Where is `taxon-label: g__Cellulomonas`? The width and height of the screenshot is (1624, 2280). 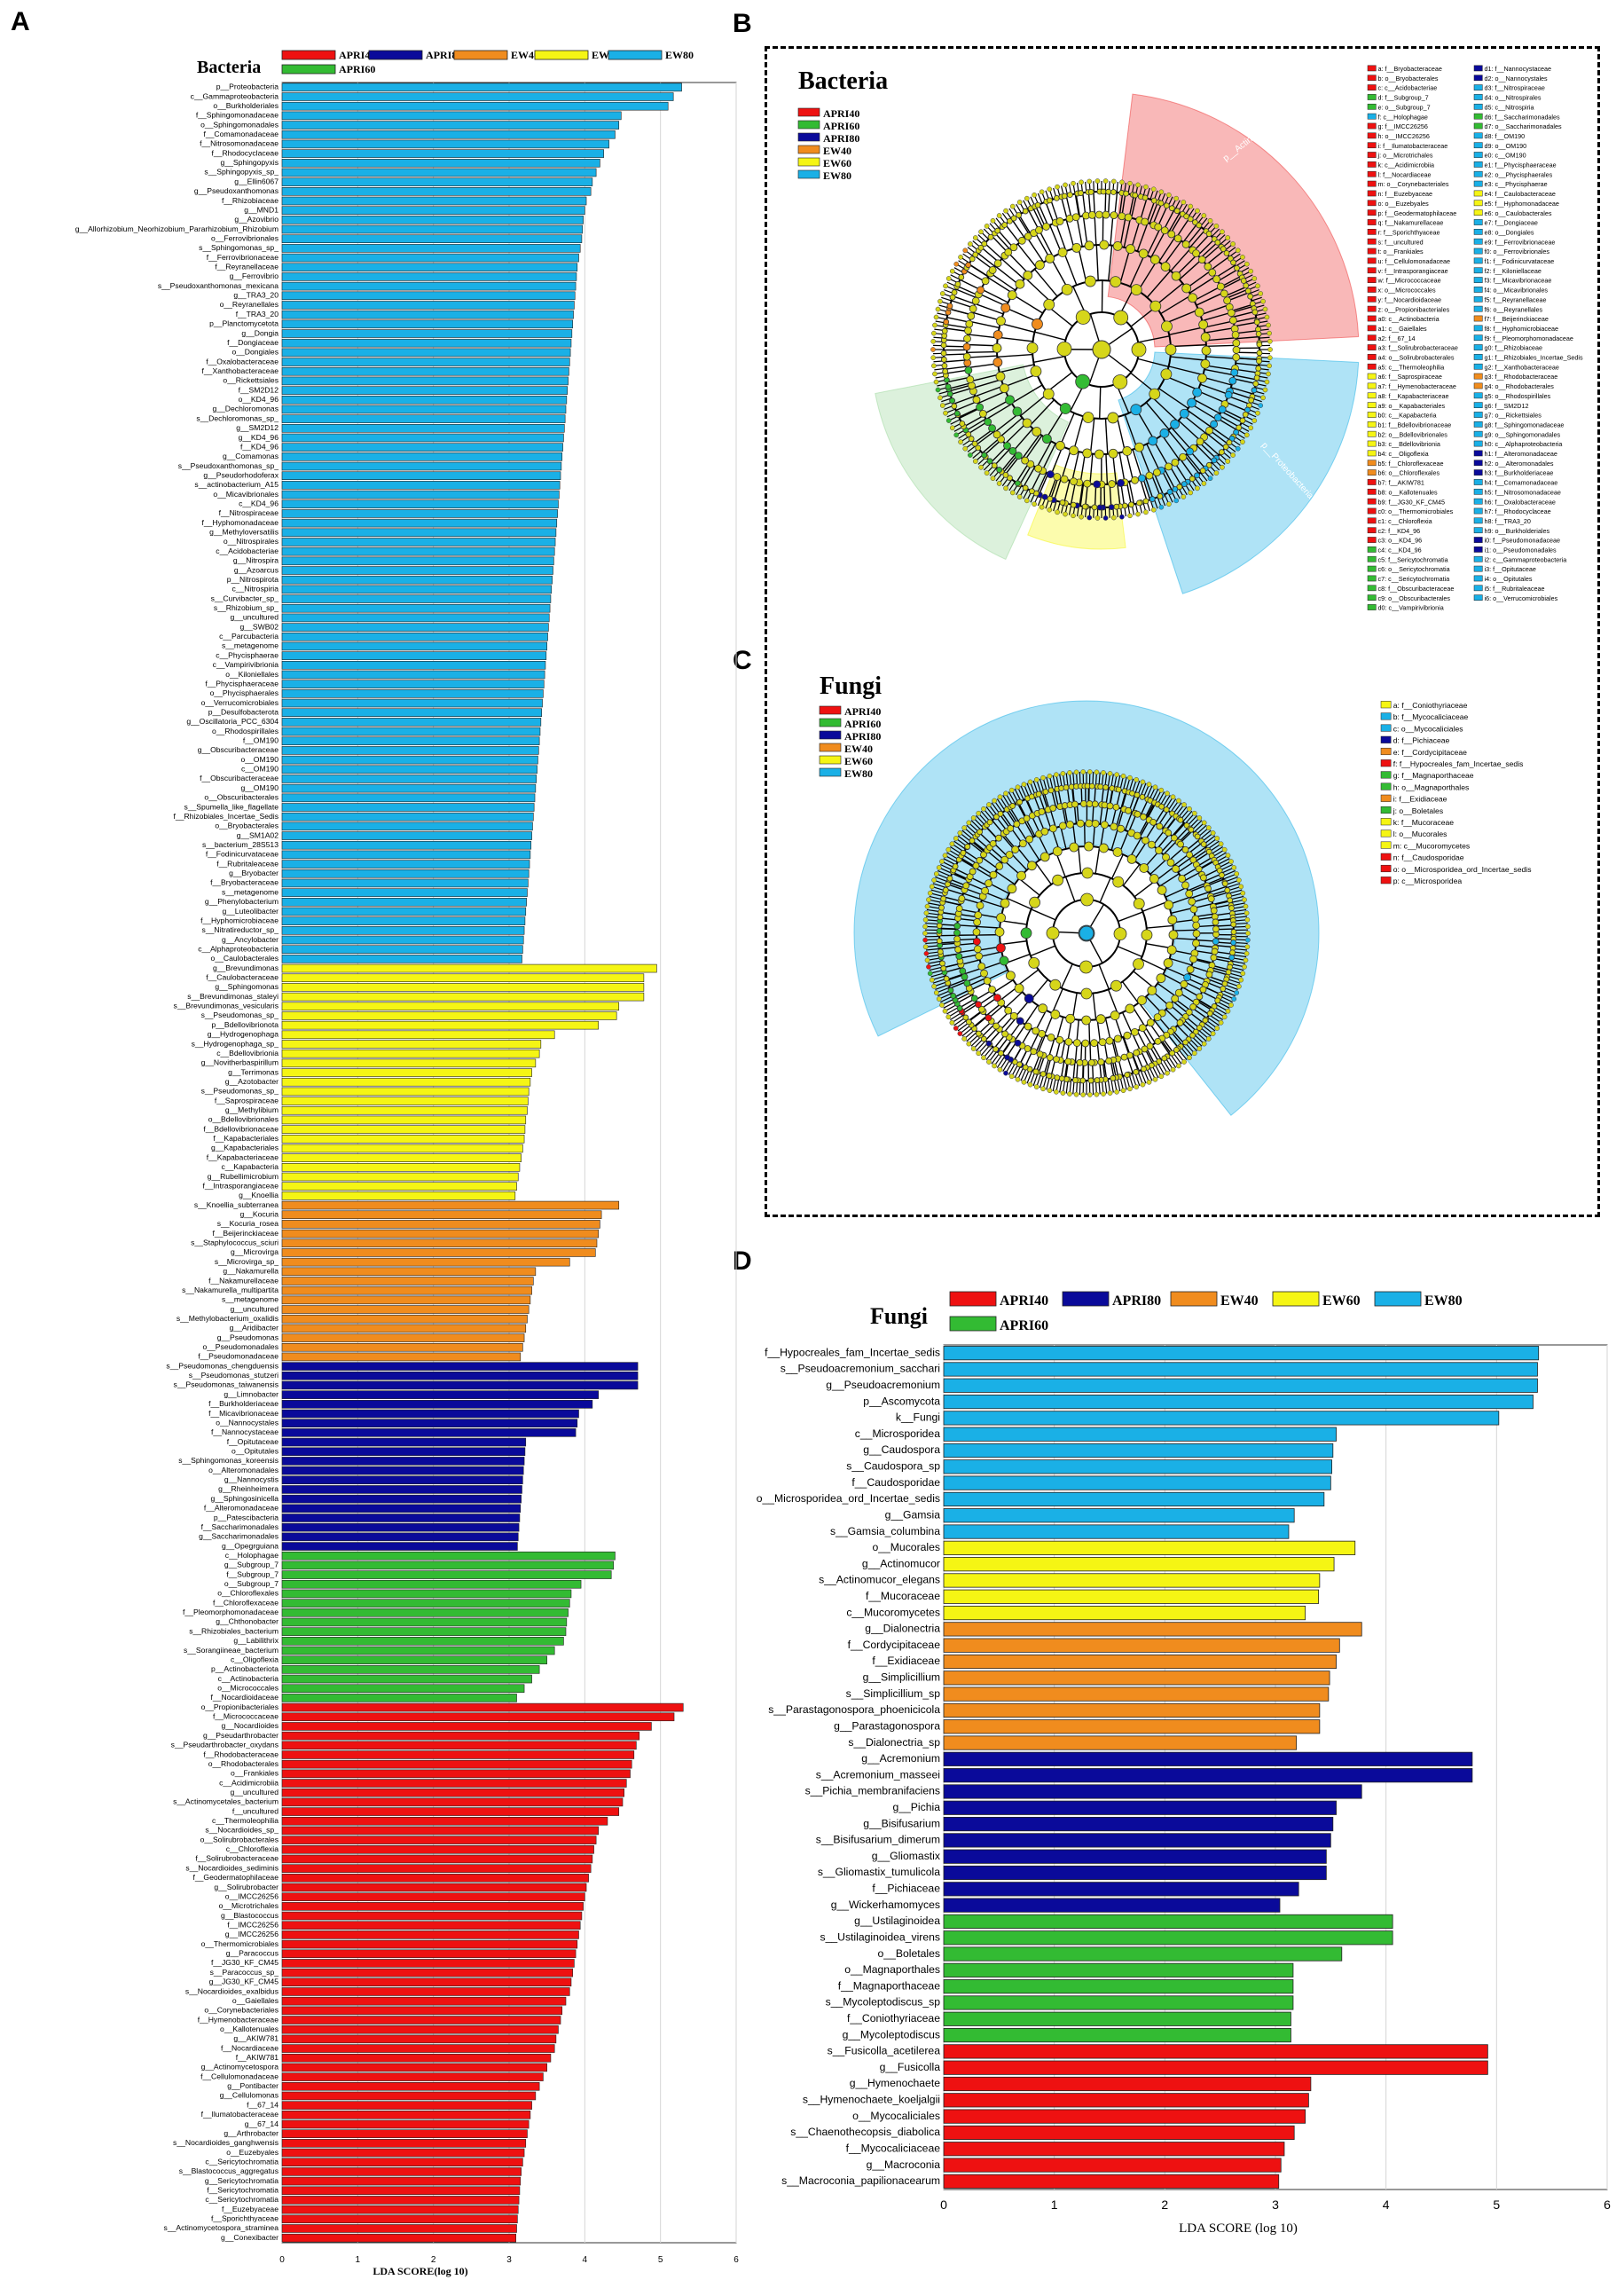
taxon-label: g__Cellulomonas is located at coordinates (249, 2095).